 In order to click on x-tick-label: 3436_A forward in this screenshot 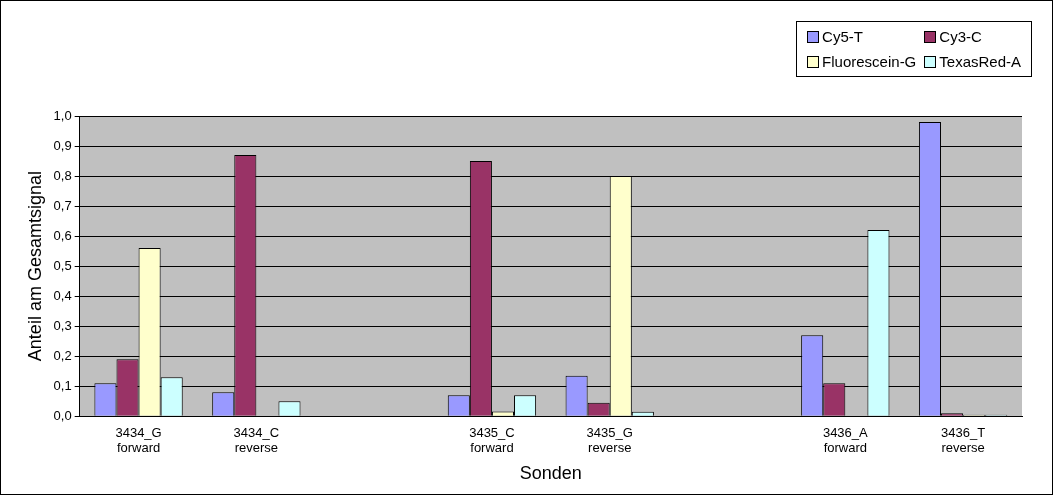, I will do `click(845, 440)`.